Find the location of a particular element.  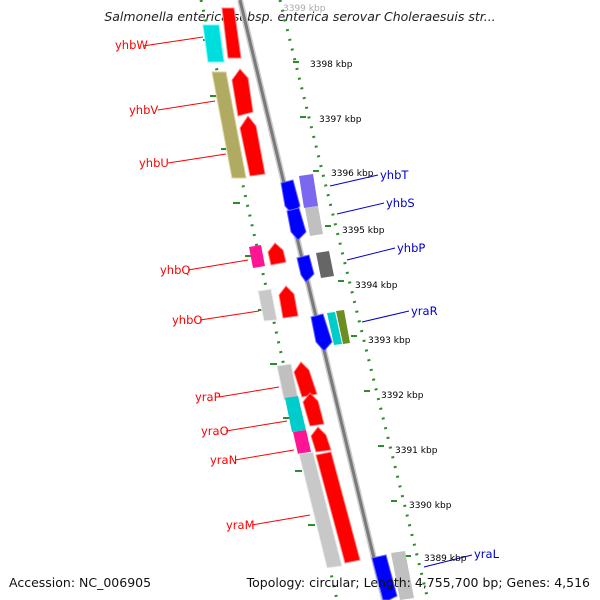

ruler-label: 3398 kbp is located at coordinates (331, 65).